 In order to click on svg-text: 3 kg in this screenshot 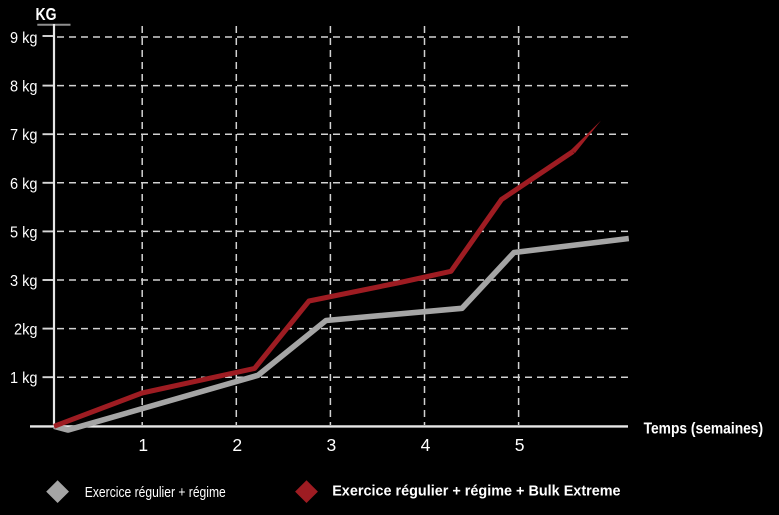, I will do `click(24, 281)`.